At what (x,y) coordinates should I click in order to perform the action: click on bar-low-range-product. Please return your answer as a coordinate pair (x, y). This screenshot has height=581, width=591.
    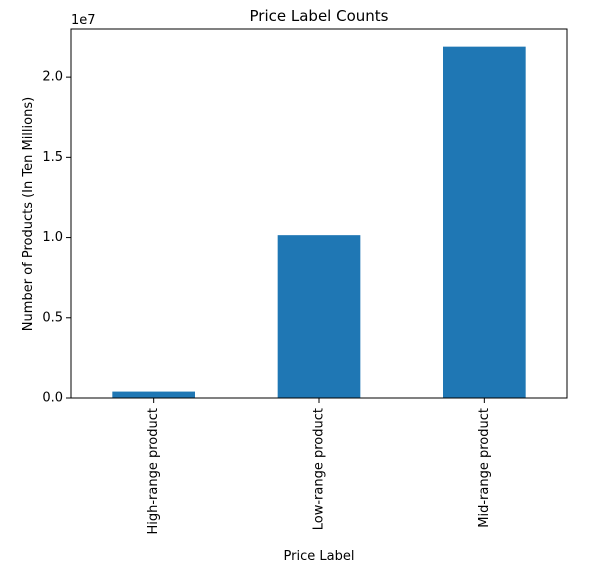
    Looking at the image, I should click on (319, 316).